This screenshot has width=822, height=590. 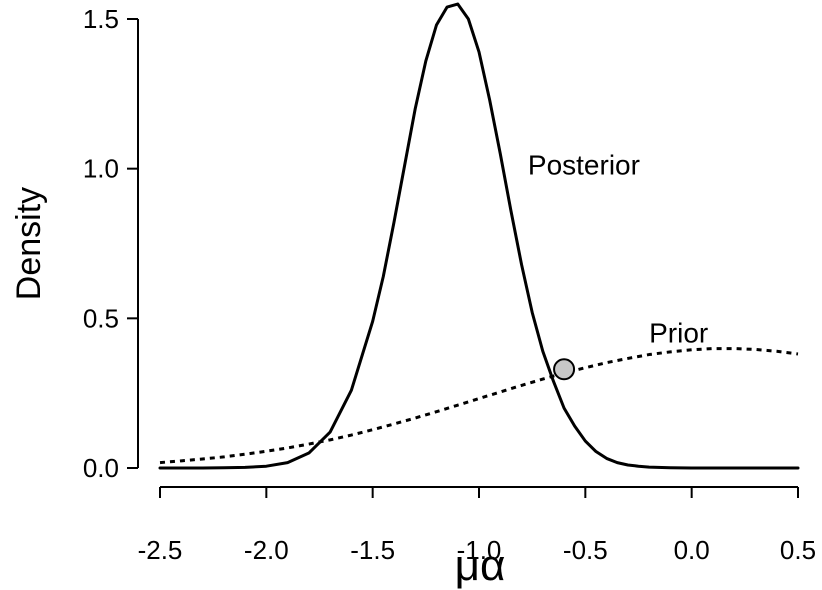 I want to click on y-tick-label: 1.5, so click(x=101, y=19).